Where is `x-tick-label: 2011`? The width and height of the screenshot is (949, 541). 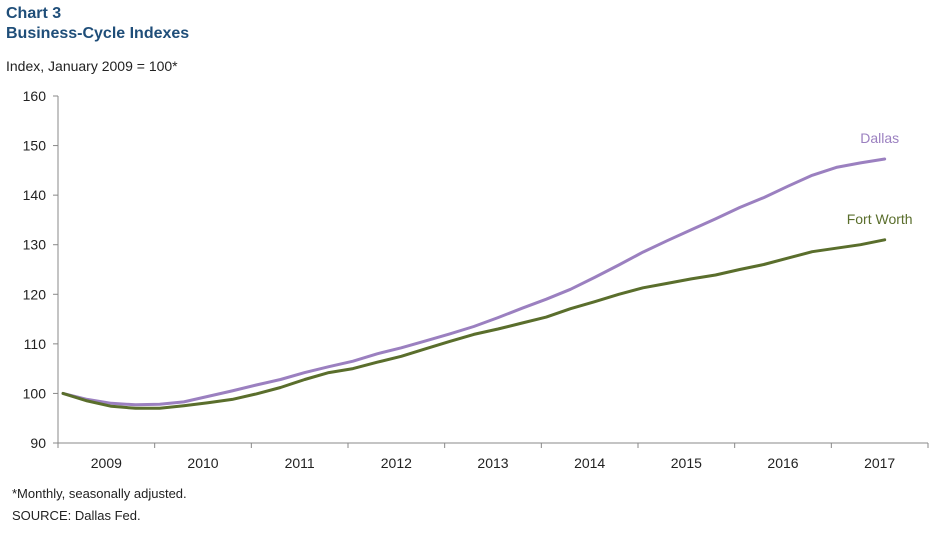
x-tick-label: 2011 is located at coordinates (300, 463).